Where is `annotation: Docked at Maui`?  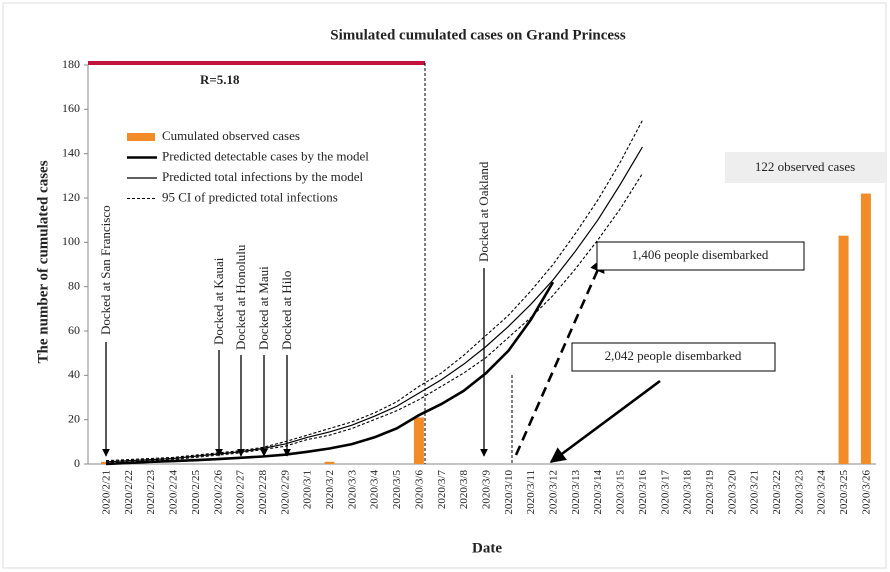
annotation: Docked at Maui is located at coordinates (263, 308).